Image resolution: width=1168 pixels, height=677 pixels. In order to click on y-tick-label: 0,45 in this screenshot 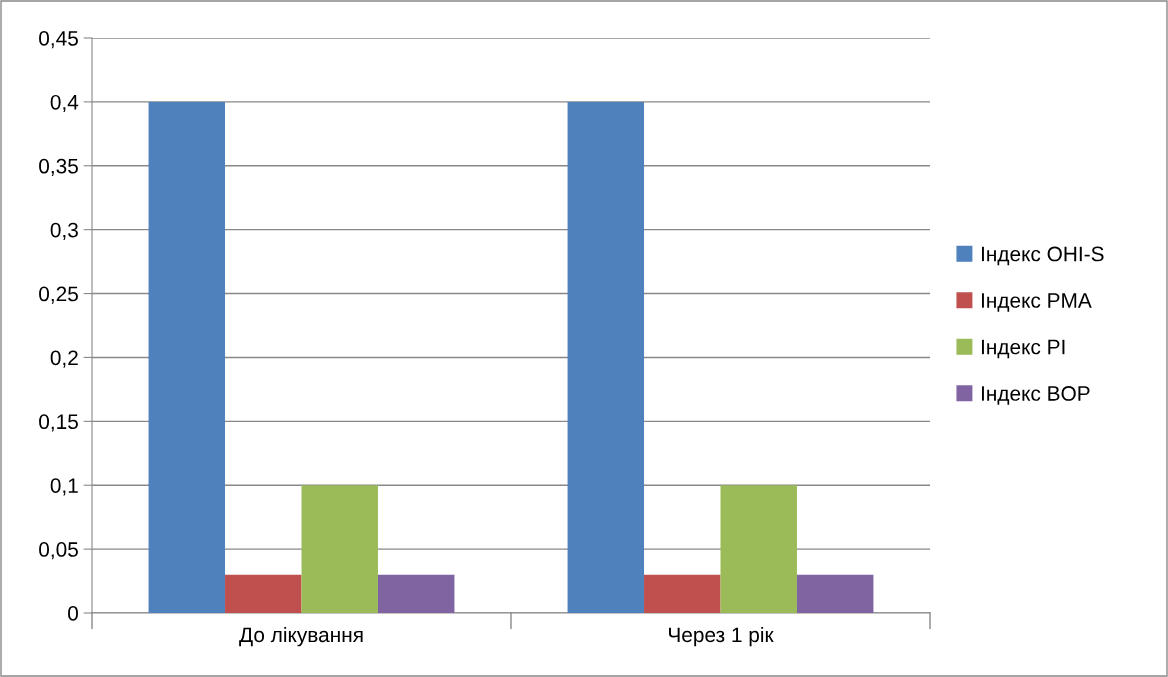, I will do `click(58, 40)`.